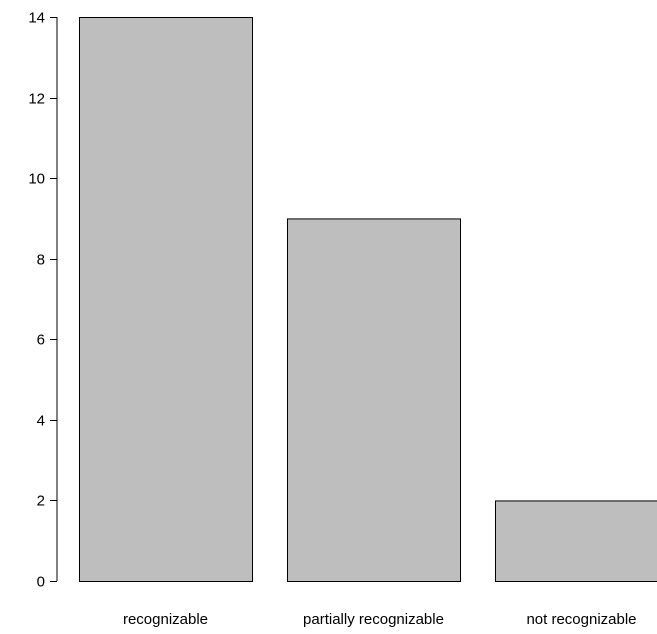  Describe the element at coordinates (41, 582) in the screenshot. I see `y-tick-label: 0` at that location.